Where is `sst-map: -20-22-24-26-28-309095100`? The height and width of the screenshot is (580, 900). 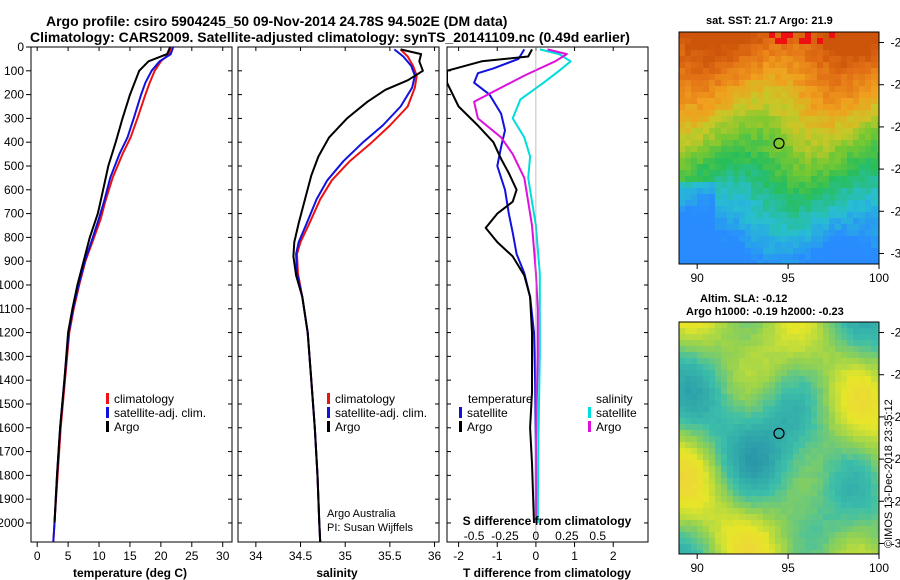 sst-map: -20-22-24-26-28-309095100 is located at coordinates (789, 158).